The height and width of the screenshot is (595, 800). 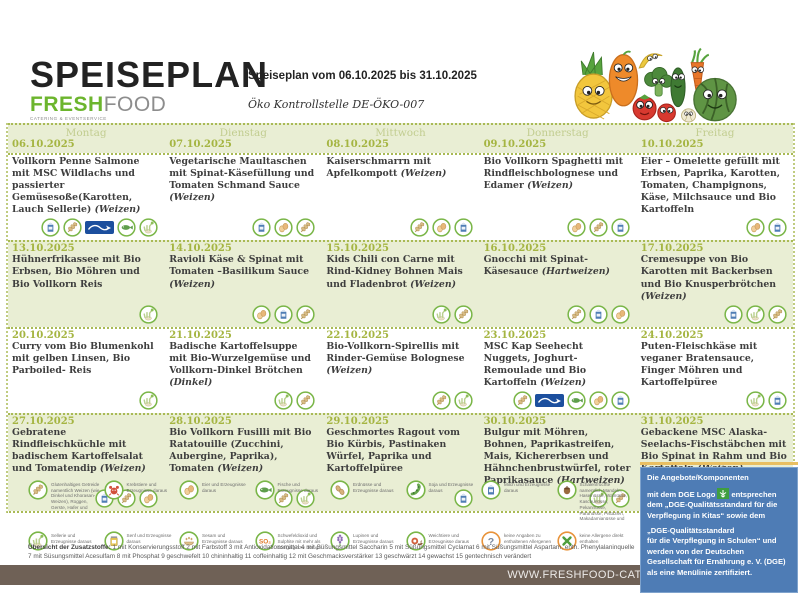 I want to click on menu-date: 23.10.2025, so click(x=515, y=335).